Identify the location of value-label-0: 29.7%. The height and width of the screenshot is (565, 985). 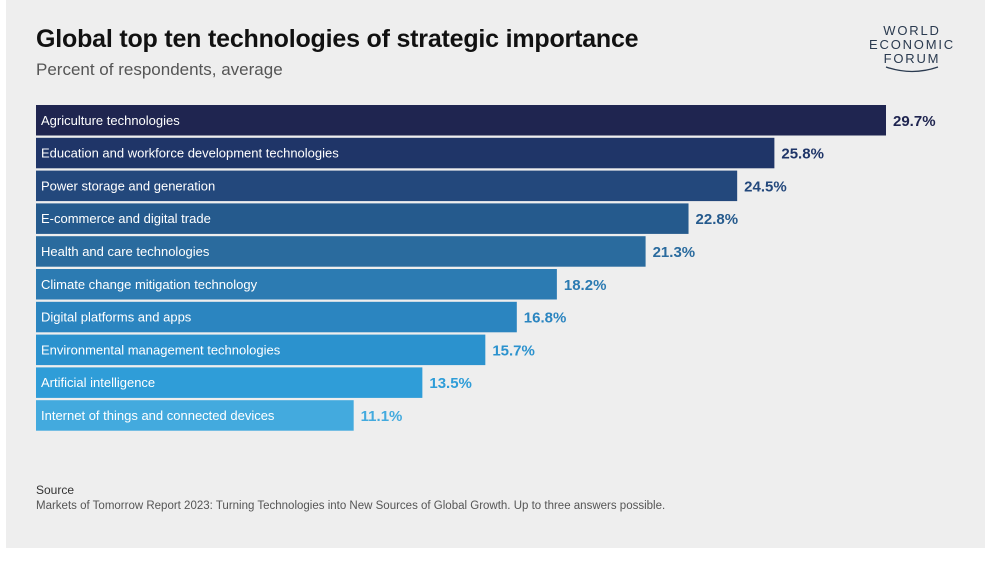
(914, 121).